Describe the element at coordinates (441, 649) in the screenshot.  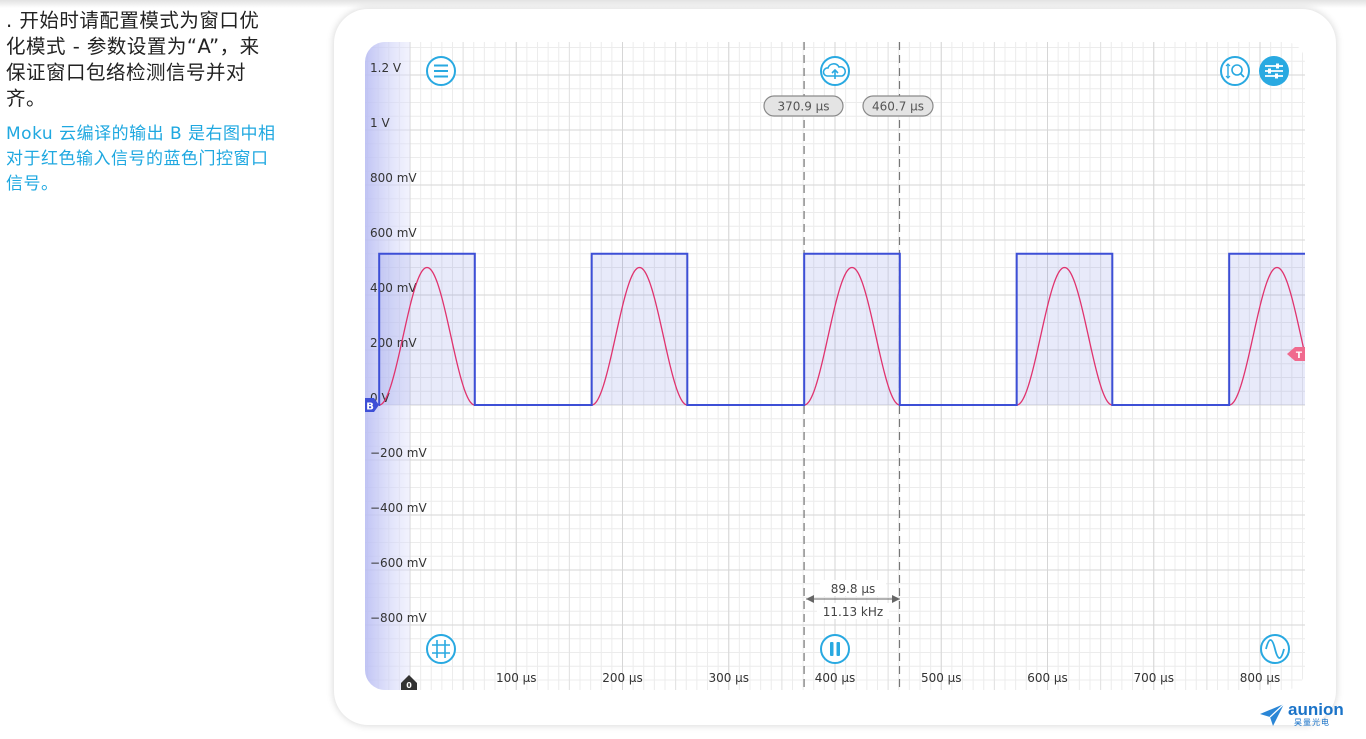
I see `grid-icon` at that location.